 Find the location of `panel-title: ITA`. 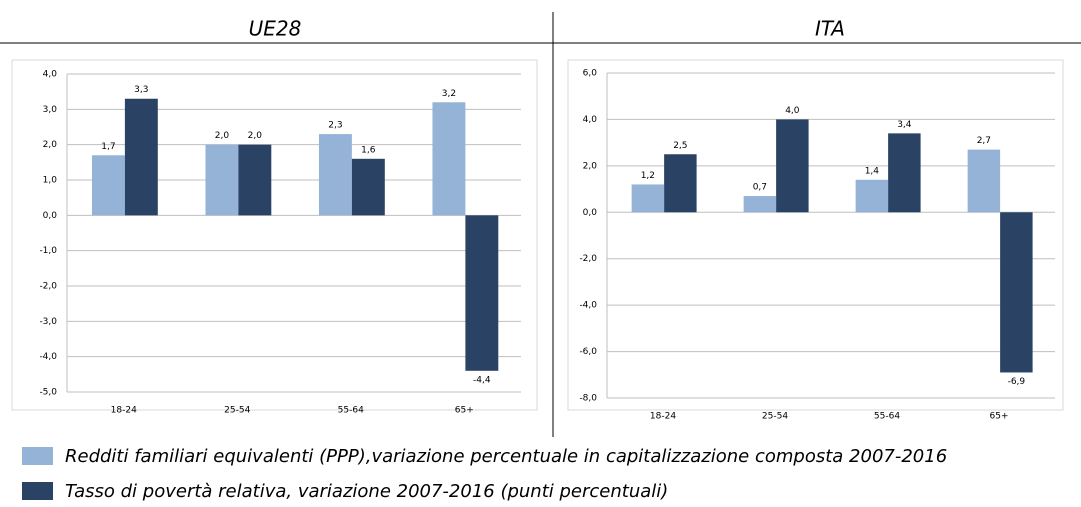

panel-title: ITA is located at coordinates (830, 29).